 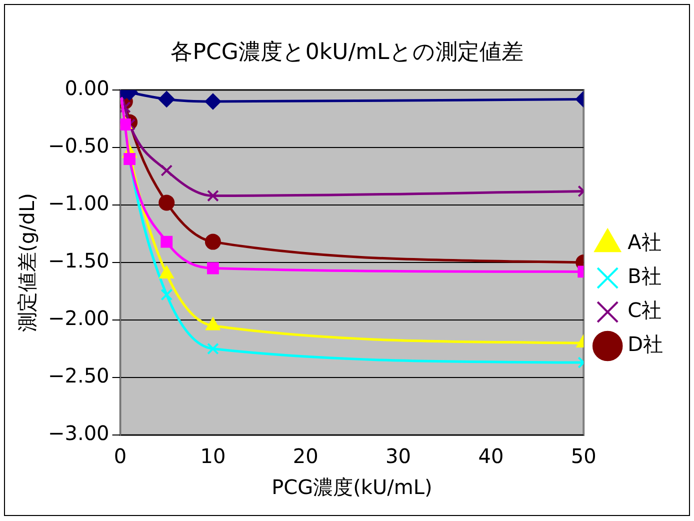 What do you see at coordinates (645, 276) in the screenshot?
I see `legend-label: B社` at bounding box center [645, 276].